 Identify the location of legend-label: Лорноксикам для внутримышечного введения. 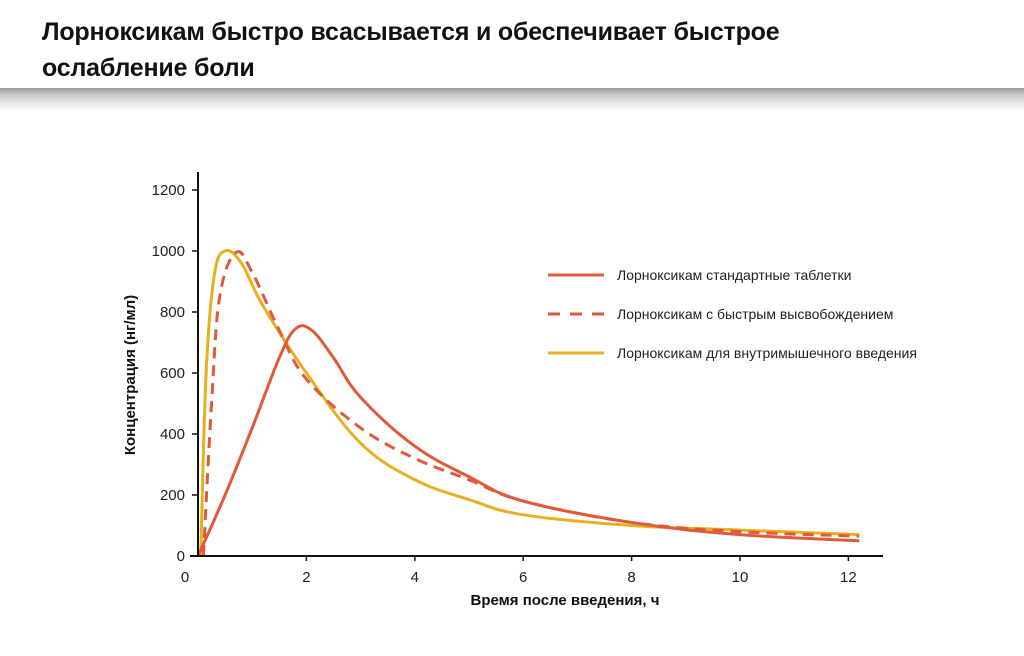
(767, 353).